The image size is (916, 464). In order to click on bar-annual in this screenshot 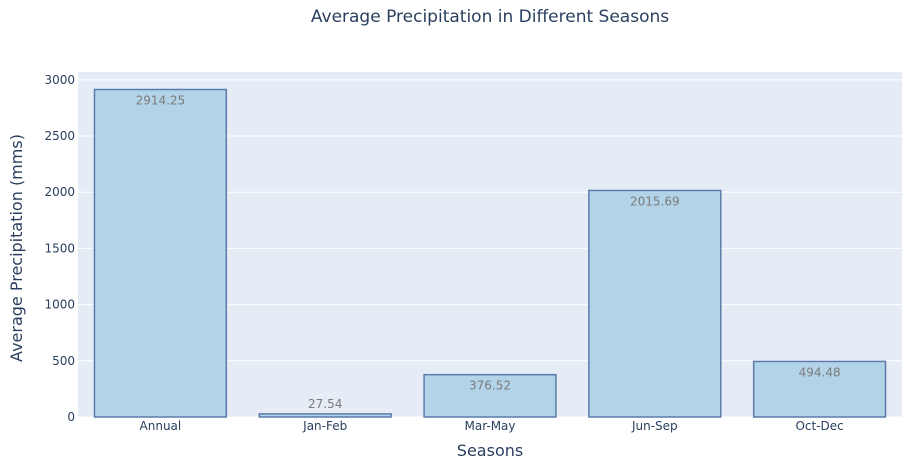, I will do `click(160, 253)`.